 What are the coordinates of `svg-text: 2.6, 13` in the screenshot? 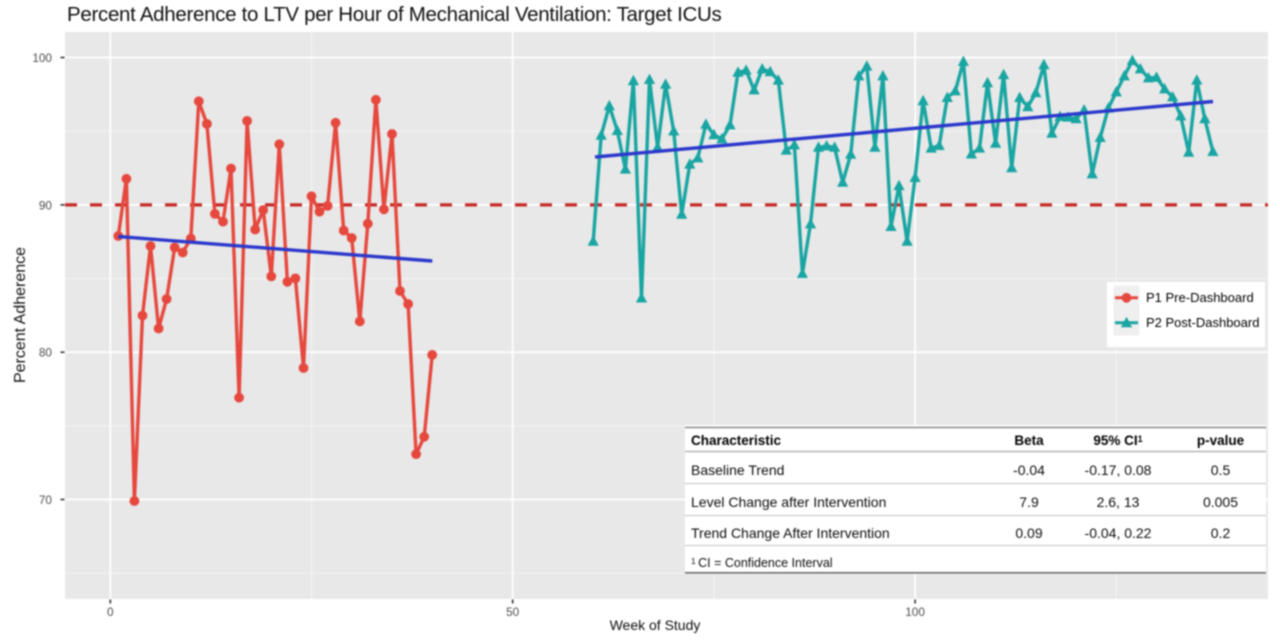 It's located at (1118, 502).